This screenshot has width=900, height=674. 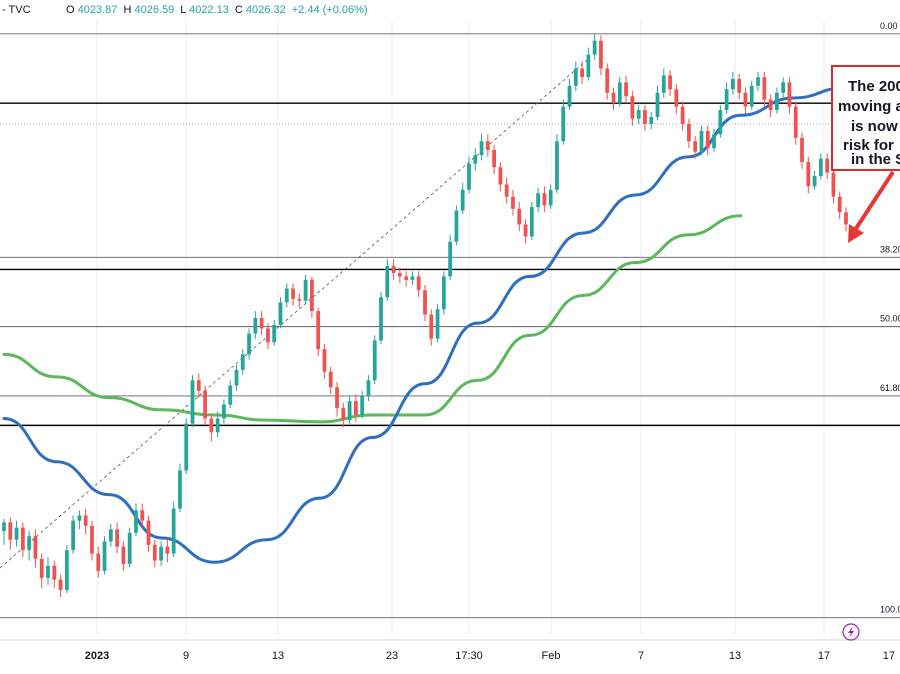 What do you see at coordinates (278, 656) in the screenshot?
I see `x-tick-2: 13` at bounding box center [278, 656].